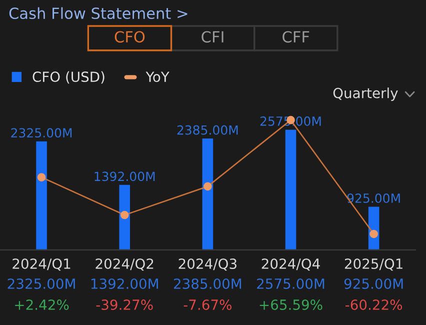 The height and width of the screenshot is (325, 426). I want to click on x-tick-label: 2024/Q3, so click(207, 264).